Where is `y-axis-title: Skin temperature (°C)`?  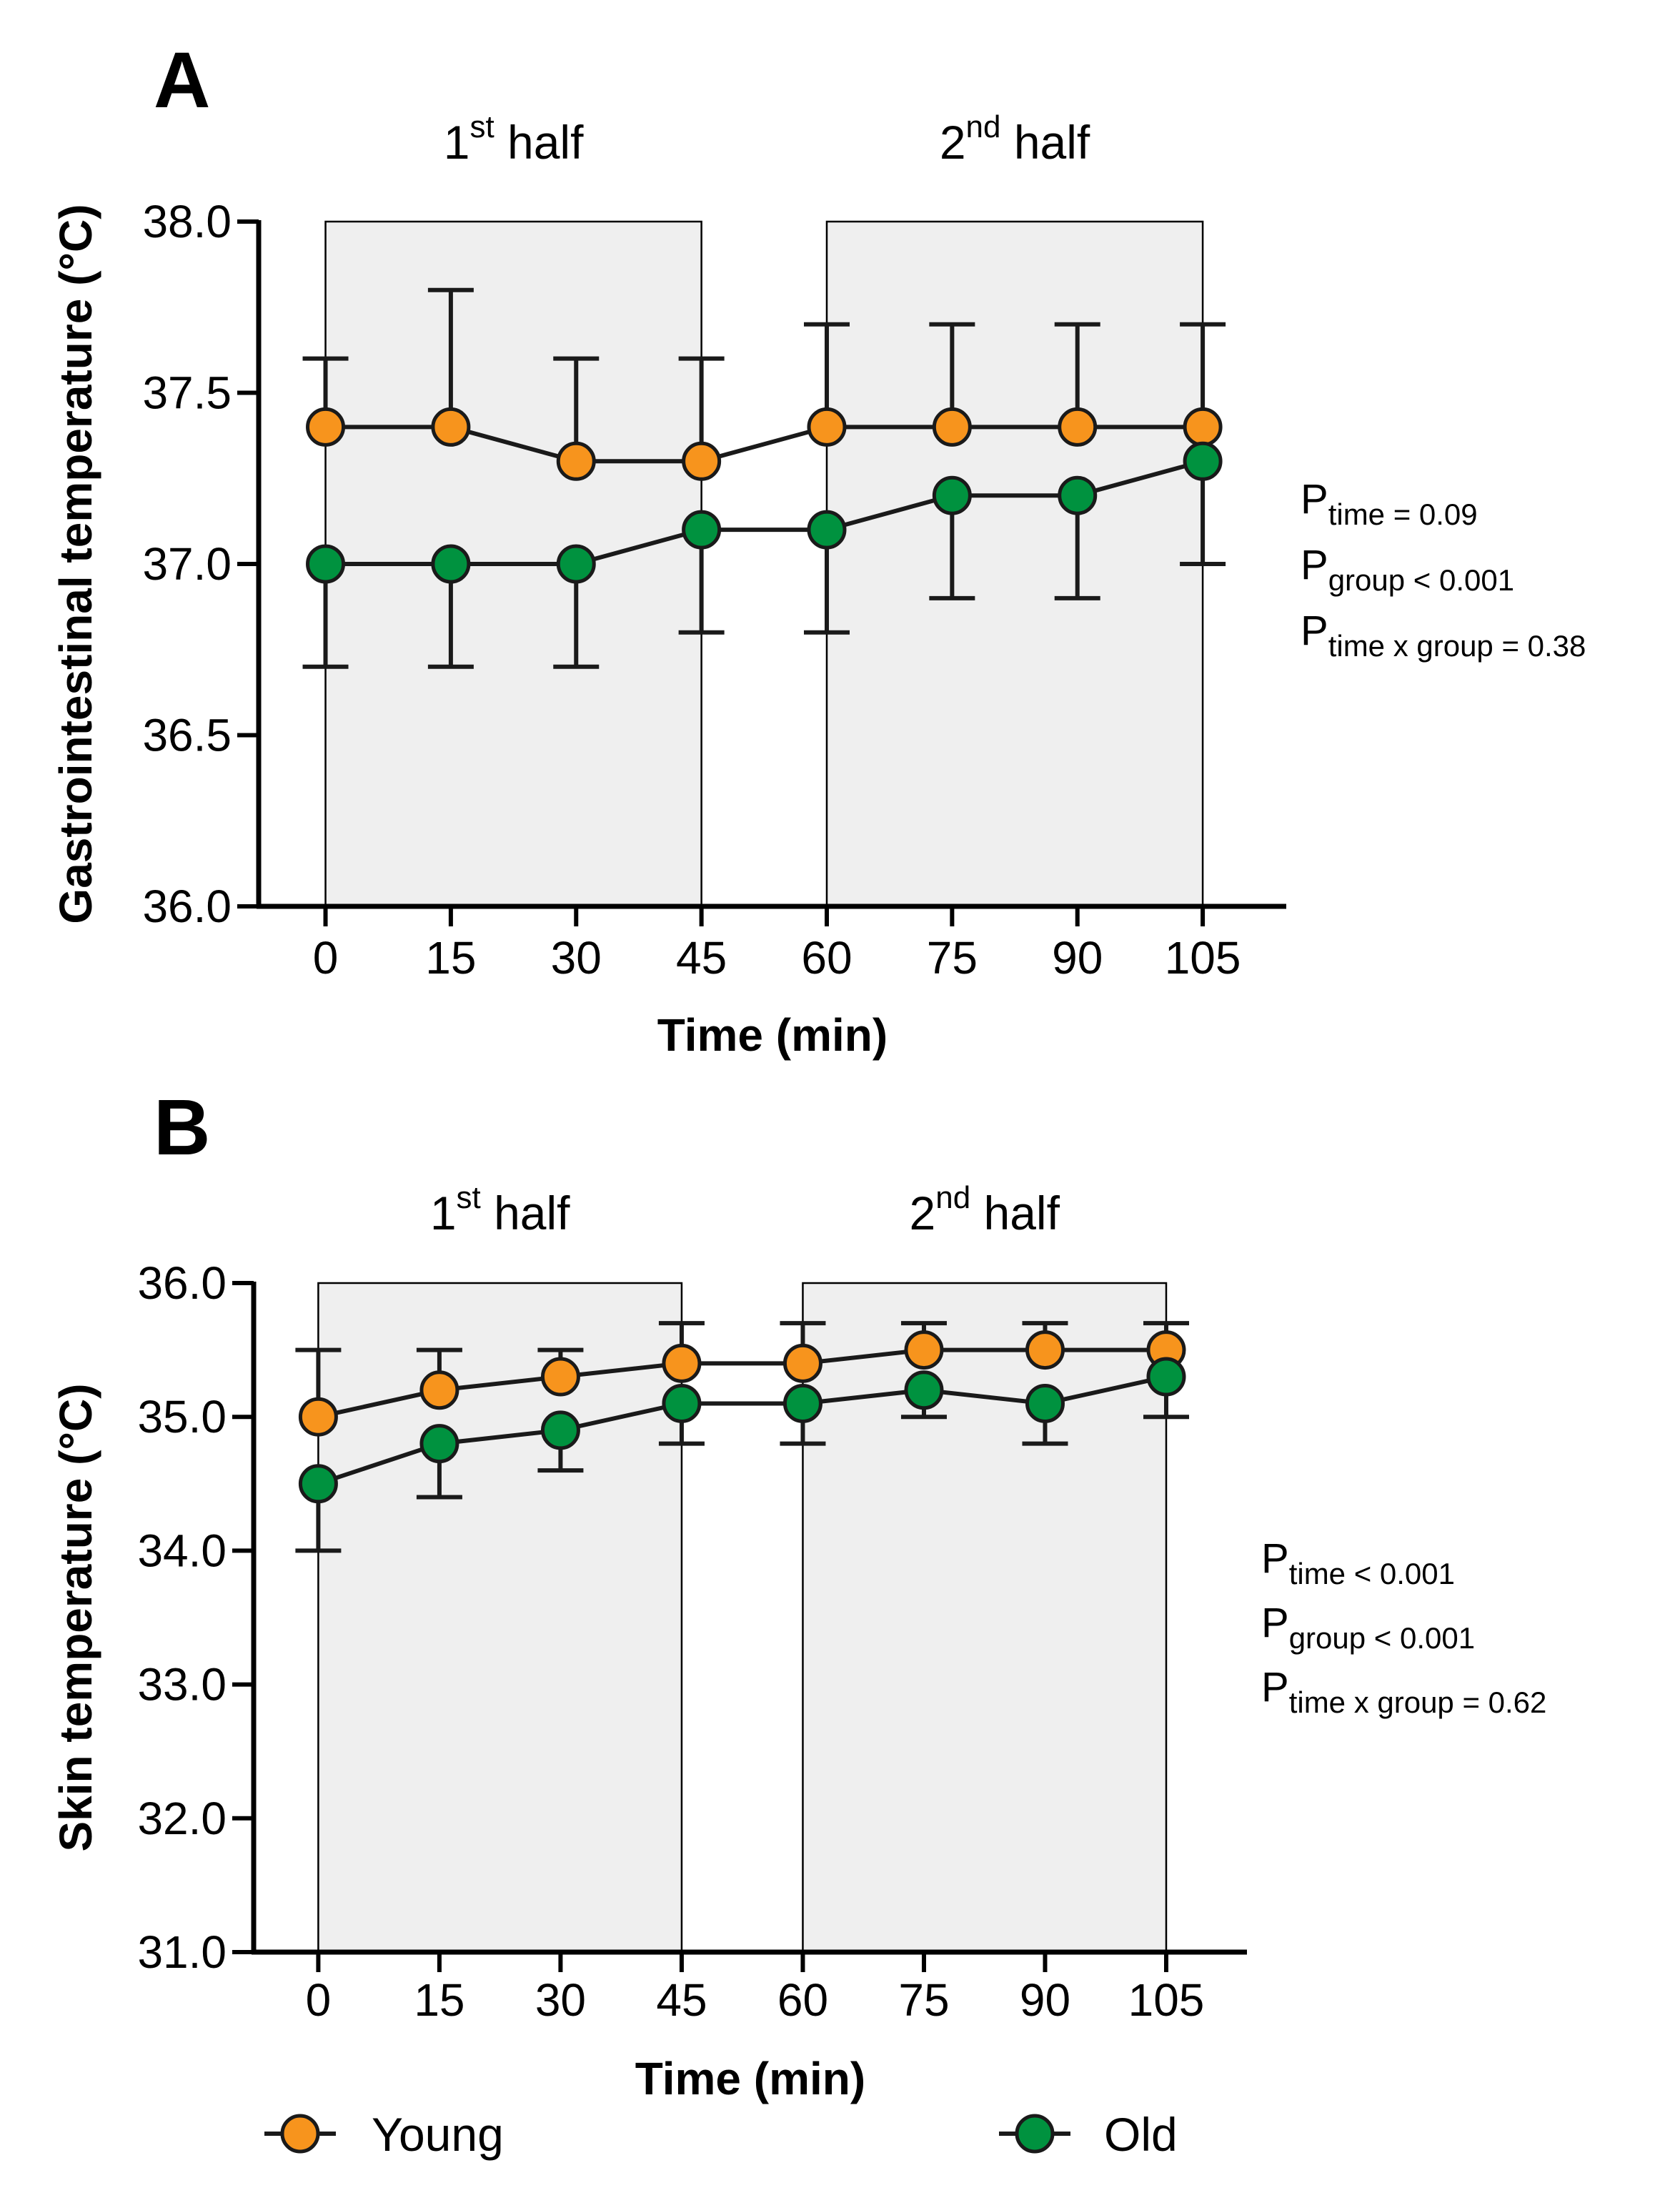 y-axis-title: Skin temperature (°C) is located at coordinates (75, 1617).